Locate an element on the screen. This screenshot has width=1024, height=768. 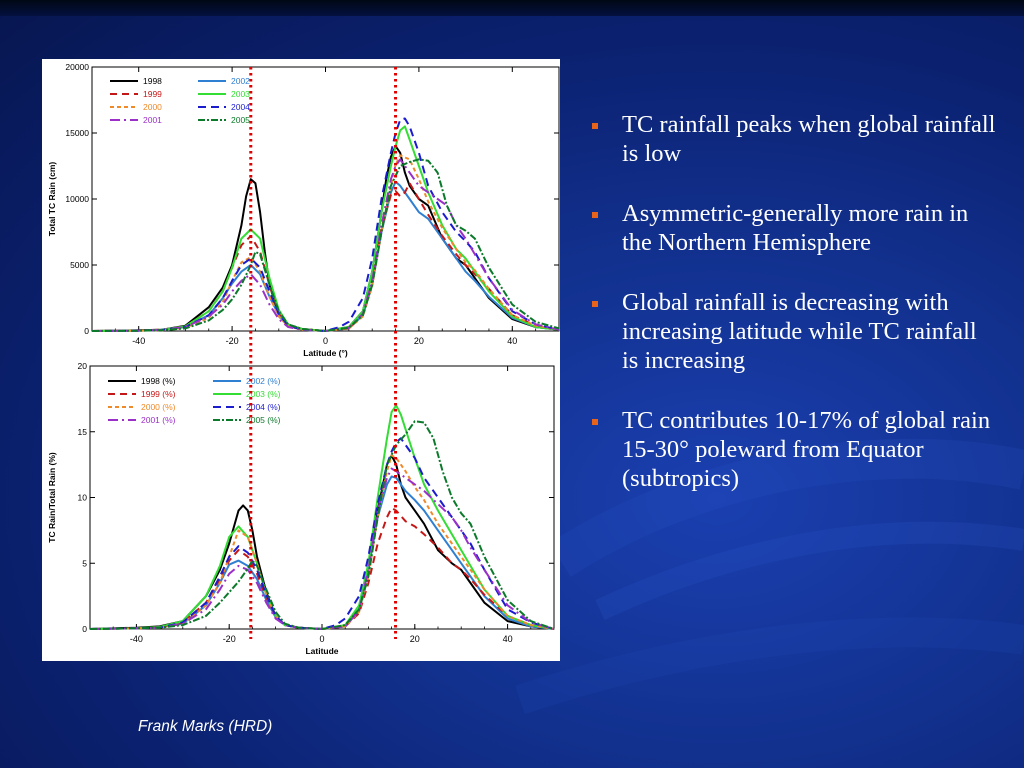
bottom-x-tick-label: -40 is located at coordinates (136, 639).